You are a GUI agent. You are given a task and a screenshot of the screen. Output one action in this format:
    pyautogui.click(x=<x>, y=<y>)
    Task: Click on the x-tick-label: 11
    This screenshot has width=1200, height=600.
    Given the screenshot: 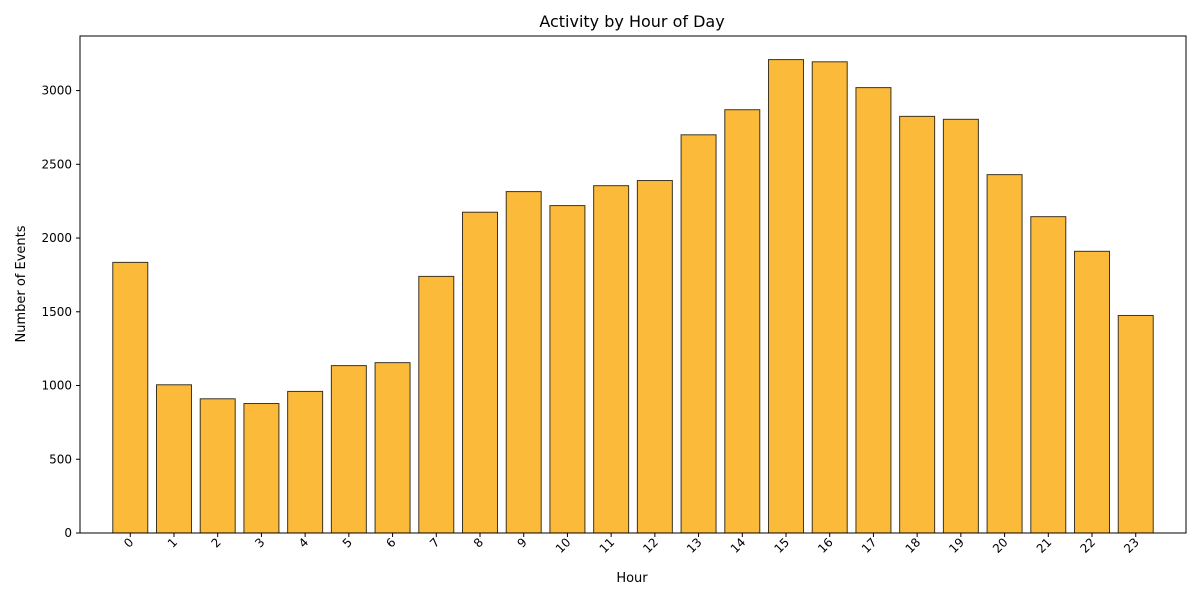 What is the action you would take?
    pyautogui.click(x=607, y=545)
    